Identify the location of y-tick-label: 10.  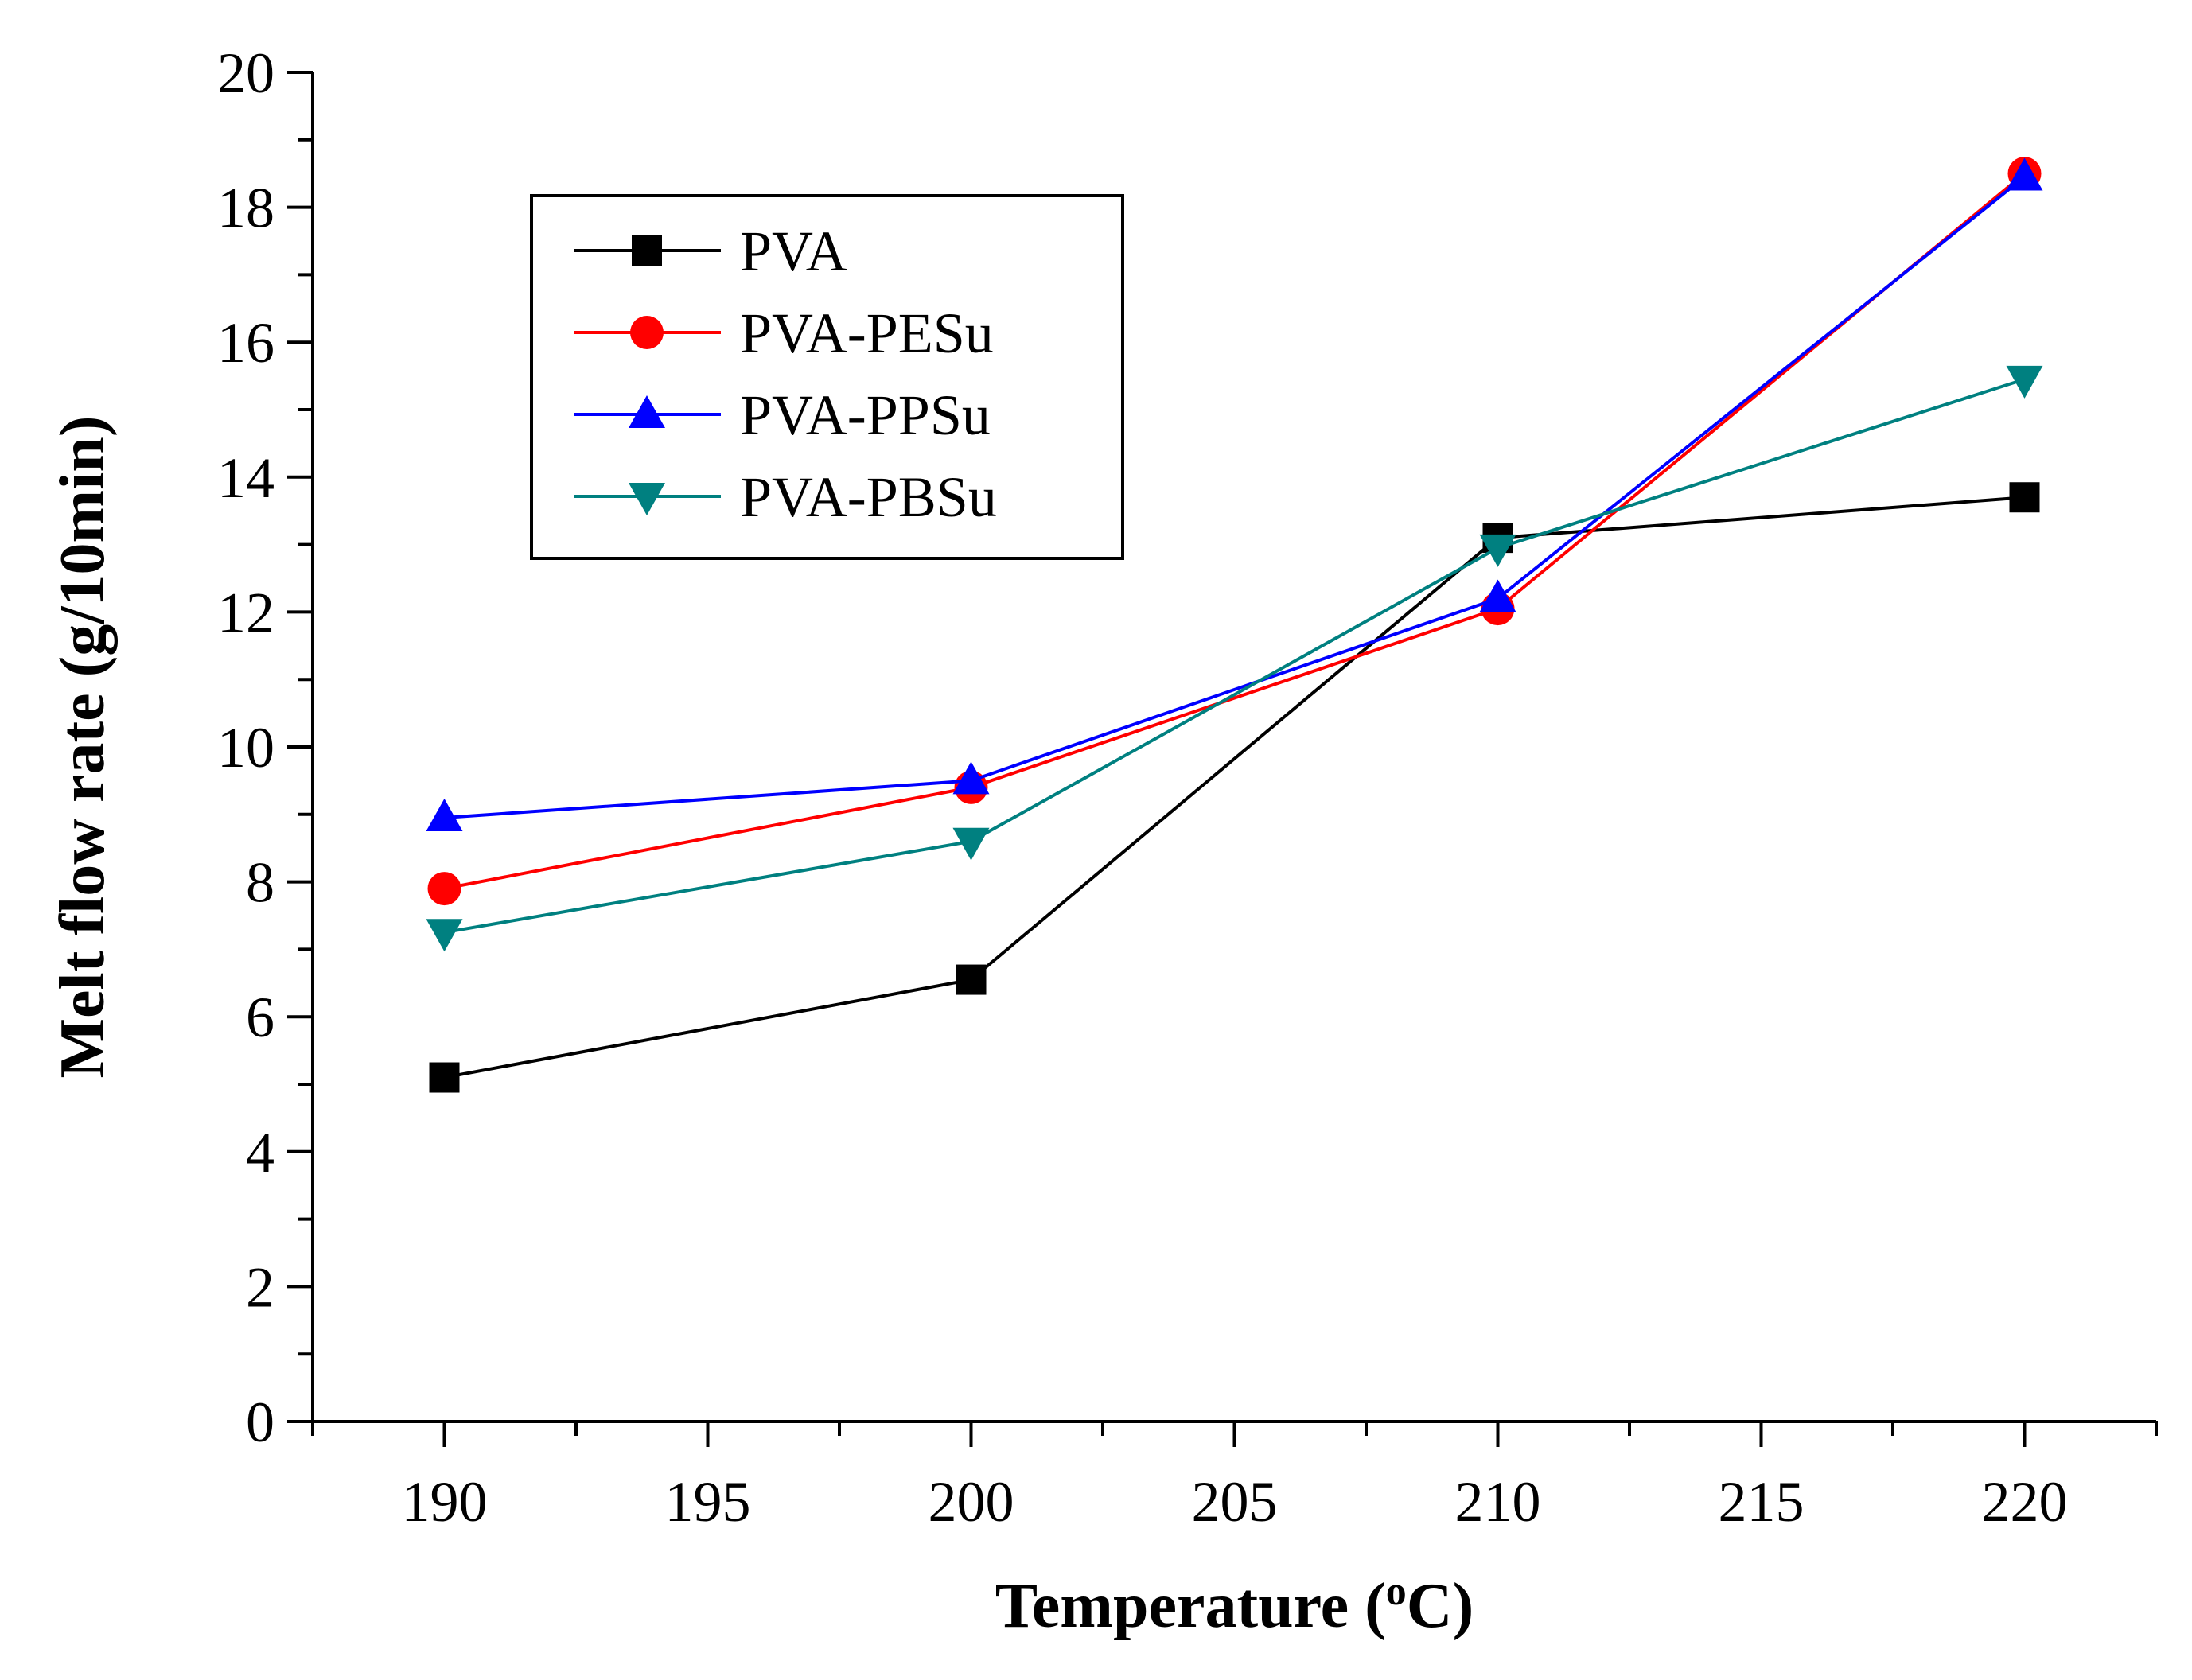
(245, 748).